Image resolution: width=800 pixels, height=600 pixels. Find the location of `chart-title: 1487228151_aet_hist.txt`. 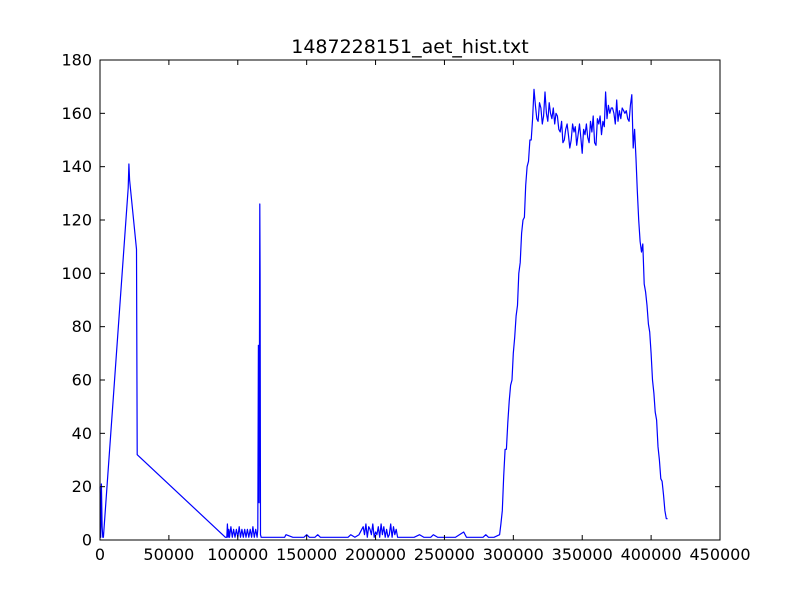

chart-title: 1487228151_aet_hist.txt is located at coordinates (410, 47).